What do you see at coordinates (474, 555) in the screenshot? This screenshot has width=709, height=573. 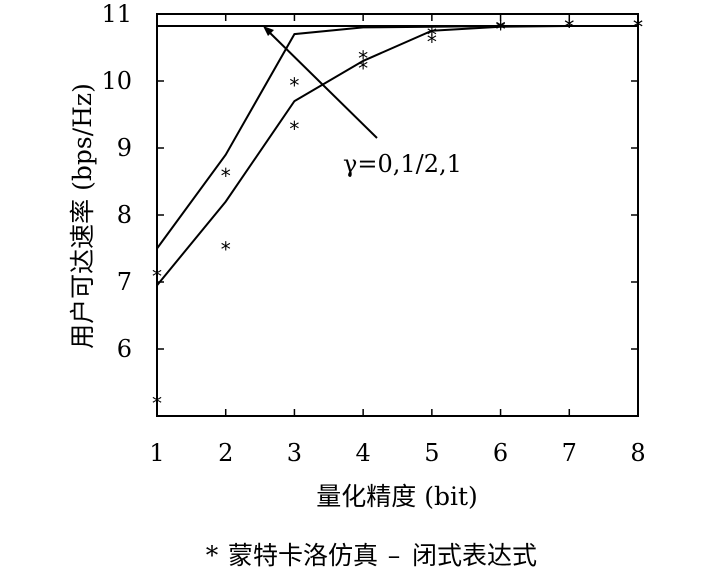 I see `legend-label-closed-form: 闭式表达式` at bounding box center [474, 555].